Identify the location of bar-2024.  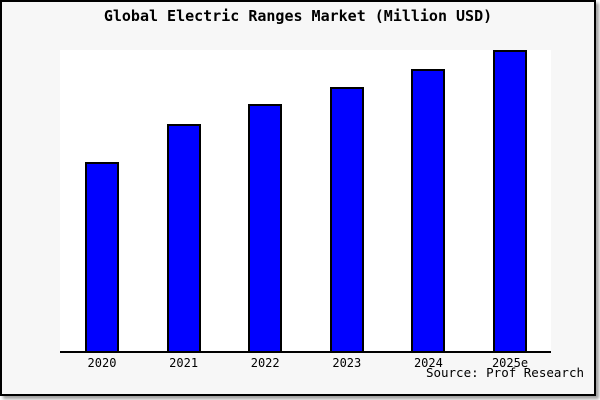
(428, 209).